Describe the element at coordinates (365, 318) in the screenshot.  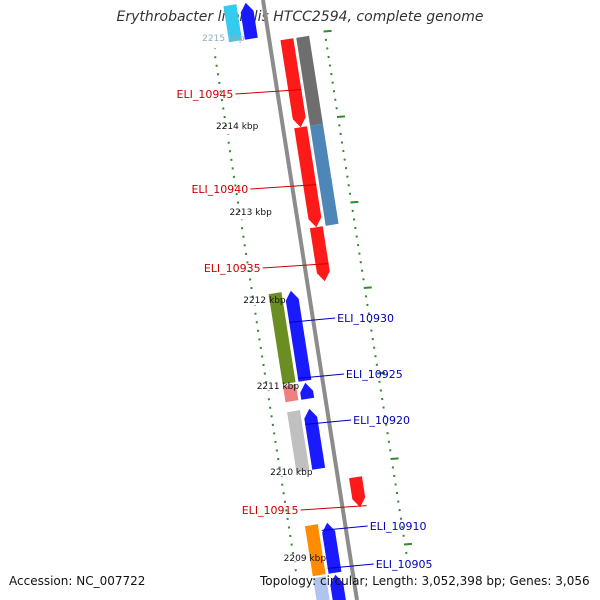
I see `gene-label-ELI_10930: ELI_10930` at that location.